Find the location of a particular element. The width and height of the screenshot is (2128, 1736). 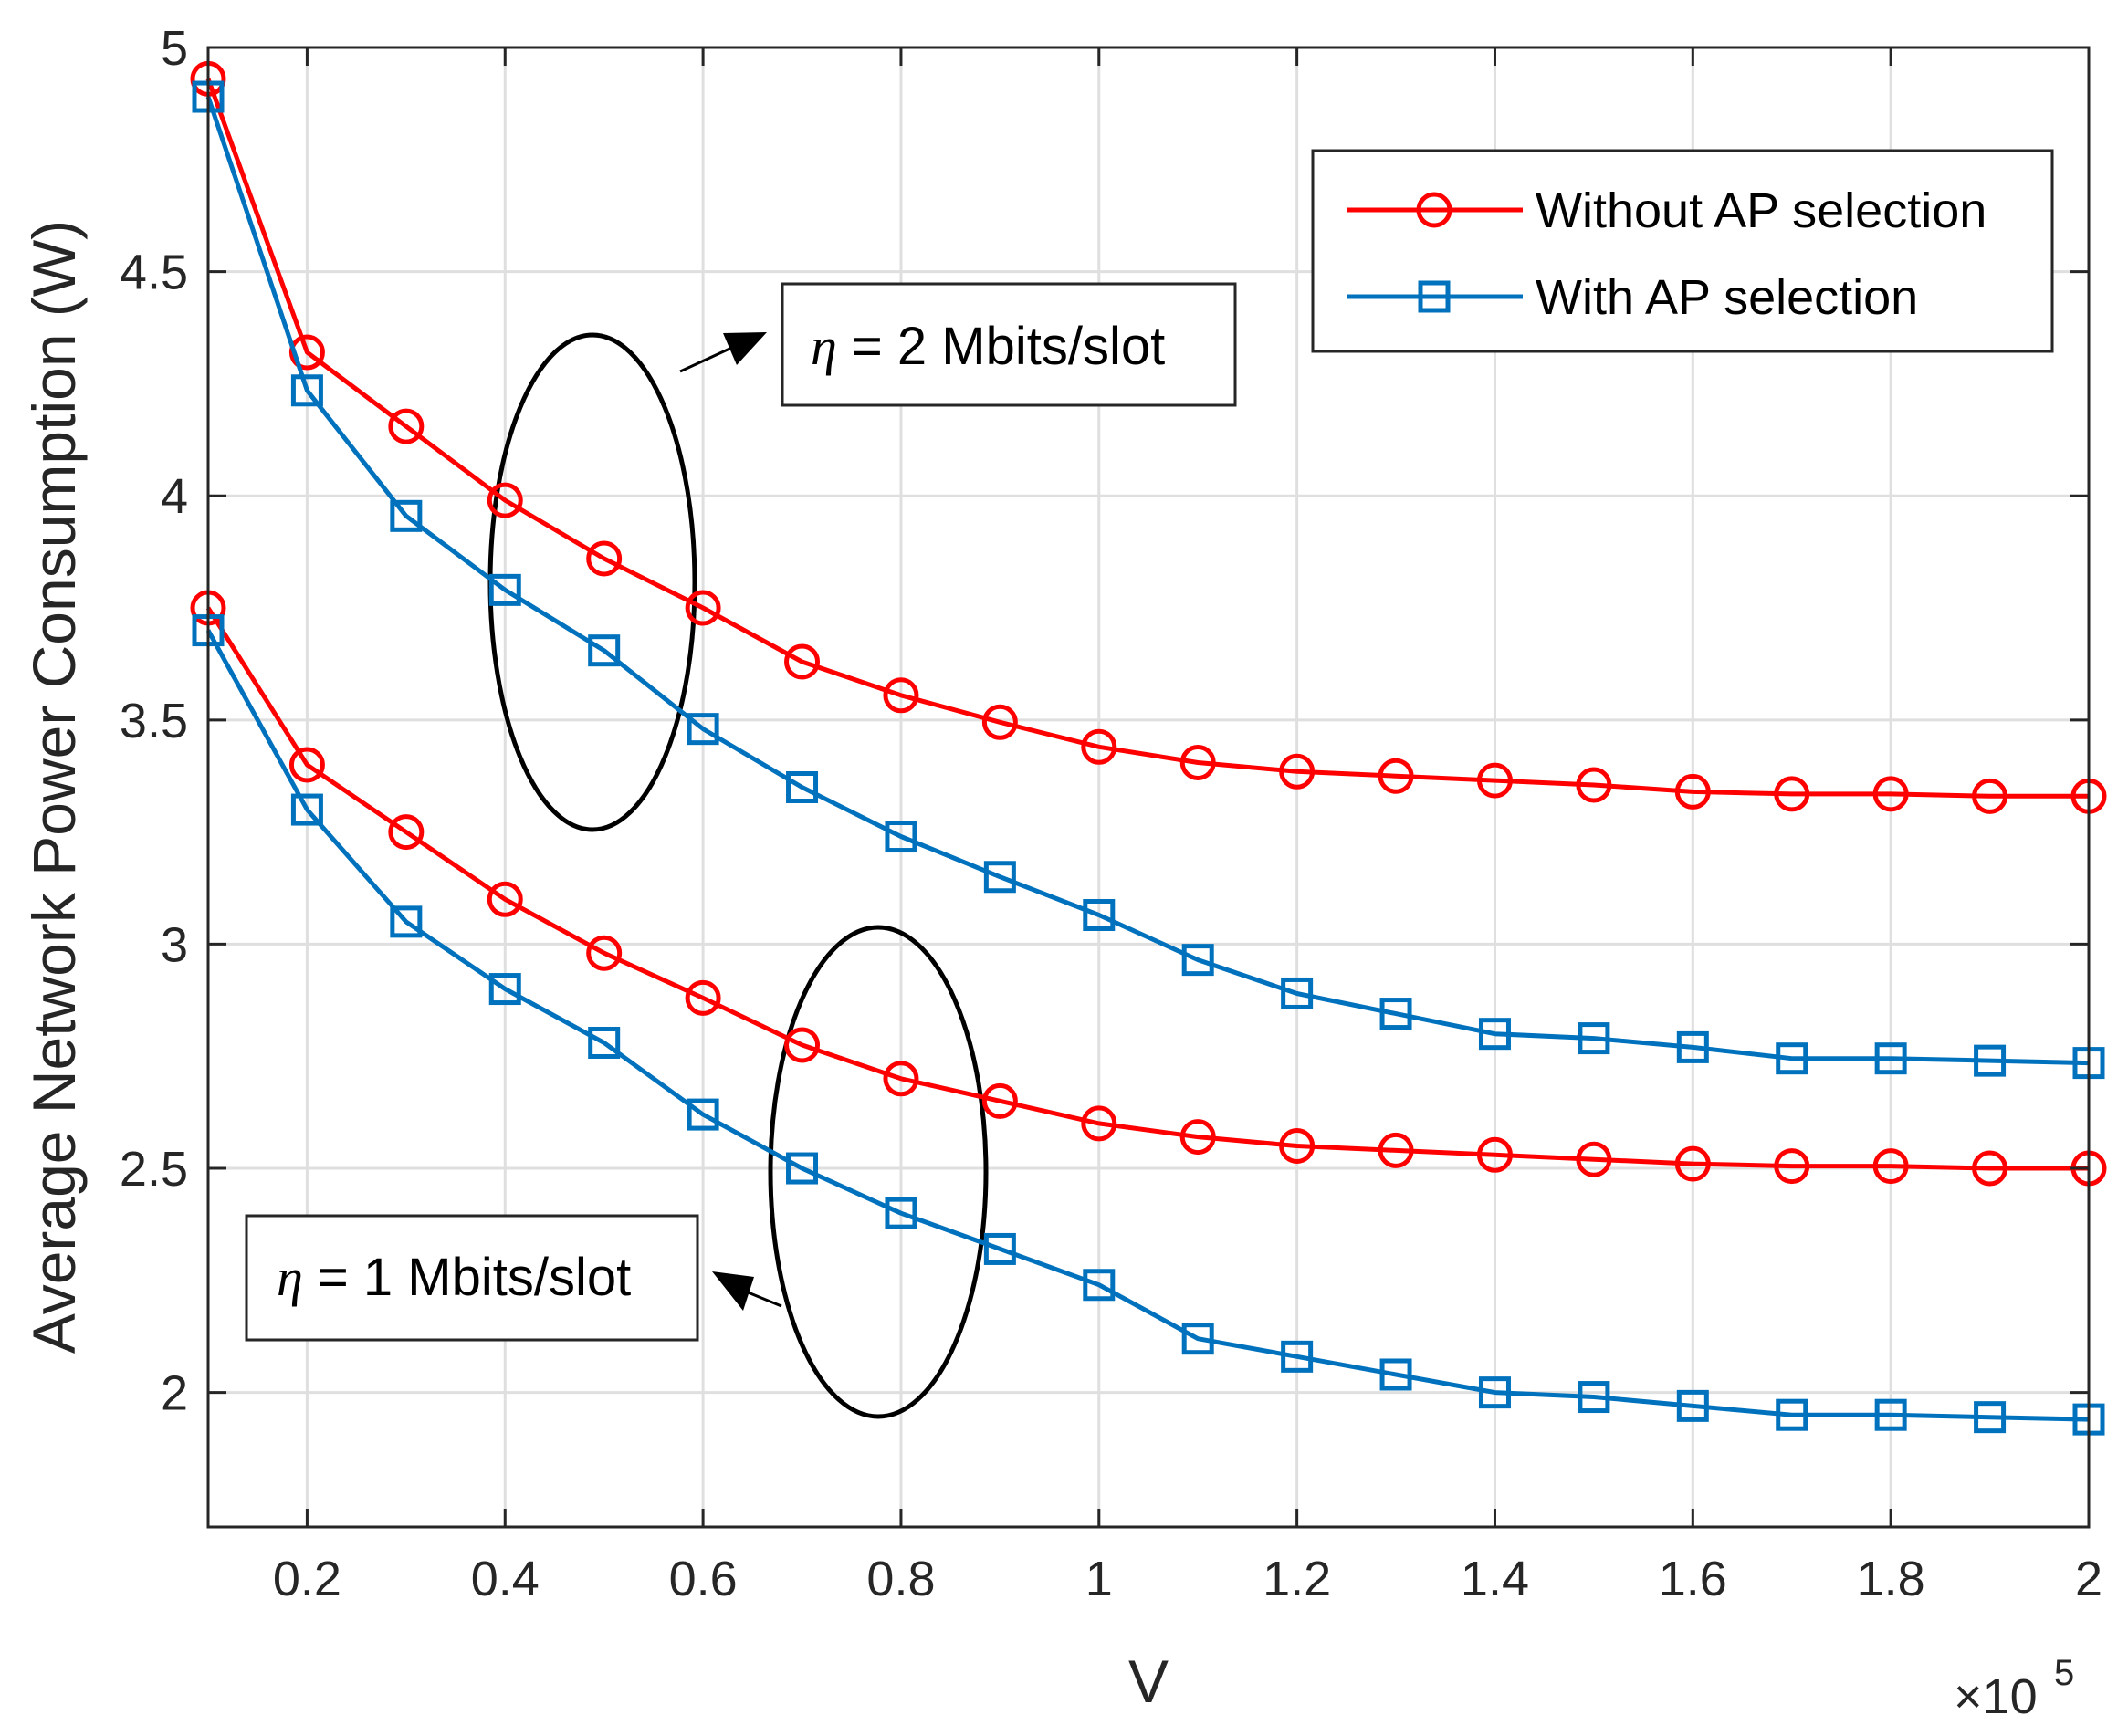

y-tick-label: 2 is located at coordinates (174, 1393).